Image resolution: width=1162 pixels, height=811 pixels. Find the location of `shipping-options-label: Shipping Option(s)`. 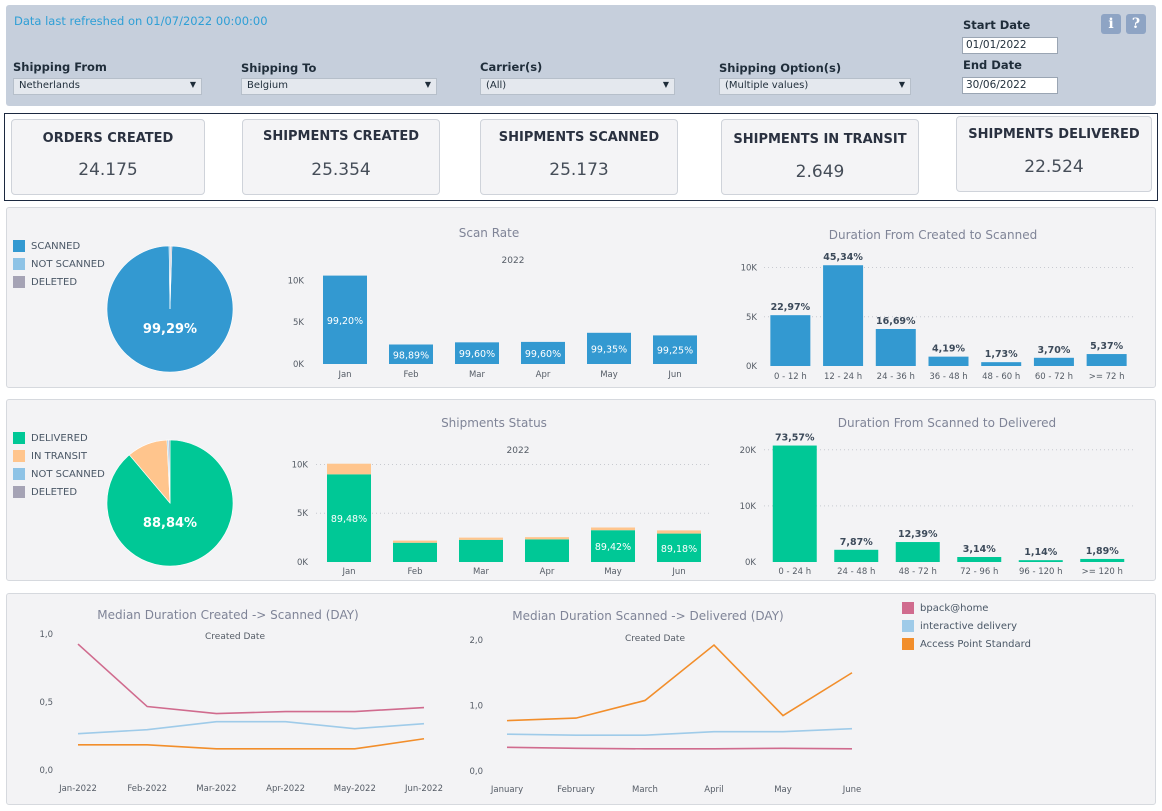

shipping-options-label: Shipping Option(s) is located at coordinates (780, 68).